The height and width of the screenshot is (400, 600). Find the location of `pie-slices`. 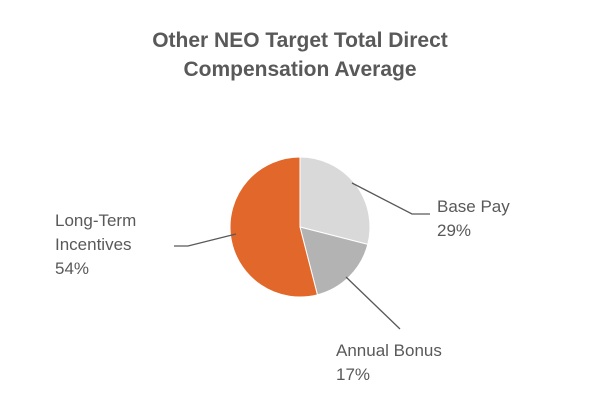

pie-slices is located at coordinates (300, 227).